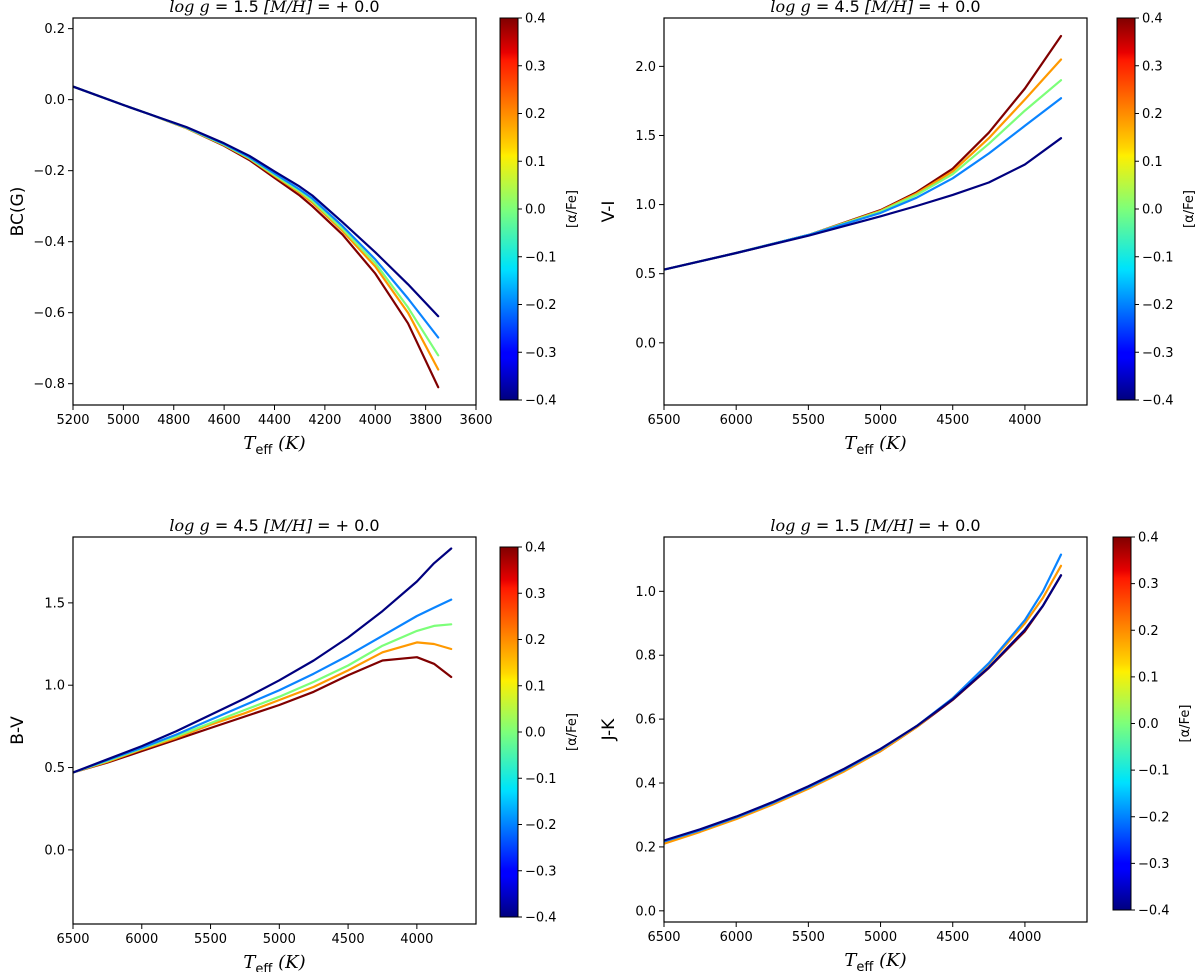 This screenshot has width=1200, height=972. What do you see at coordinates (1156, 210) in the screenshot?
I see `colorbar-2: 0.4 0.3 0.2 0.1 0.0 −0.1 −0.2 −0.3 −0.4 [α/Fe]` at bounding box center [1156, 210].